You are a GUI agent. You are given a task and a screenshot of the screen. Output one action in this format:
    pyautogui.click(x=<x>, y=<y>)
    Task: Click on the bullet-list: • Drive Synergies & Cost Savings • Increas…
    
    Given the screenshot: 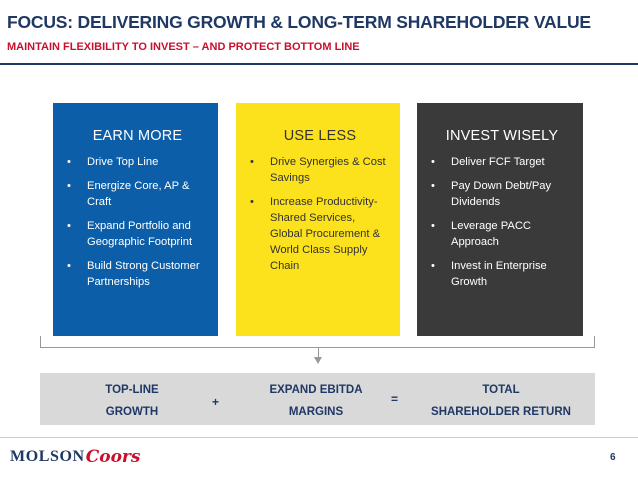 What is the action you would take?
    pyautogui.click(x=320, y=214)
    